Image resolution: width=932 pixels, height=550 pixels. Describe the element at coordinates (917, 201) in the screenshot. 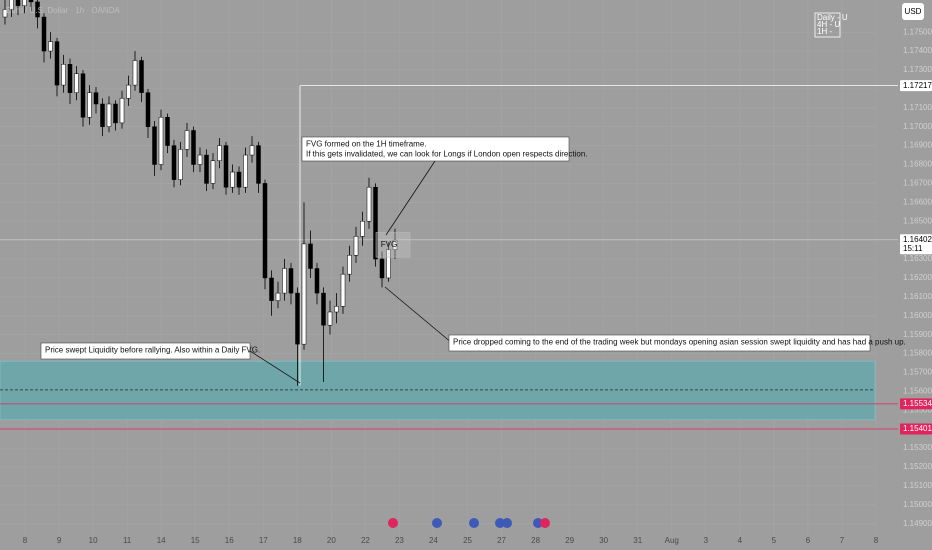

I see `y-tick-label: 1.16600` at that location.